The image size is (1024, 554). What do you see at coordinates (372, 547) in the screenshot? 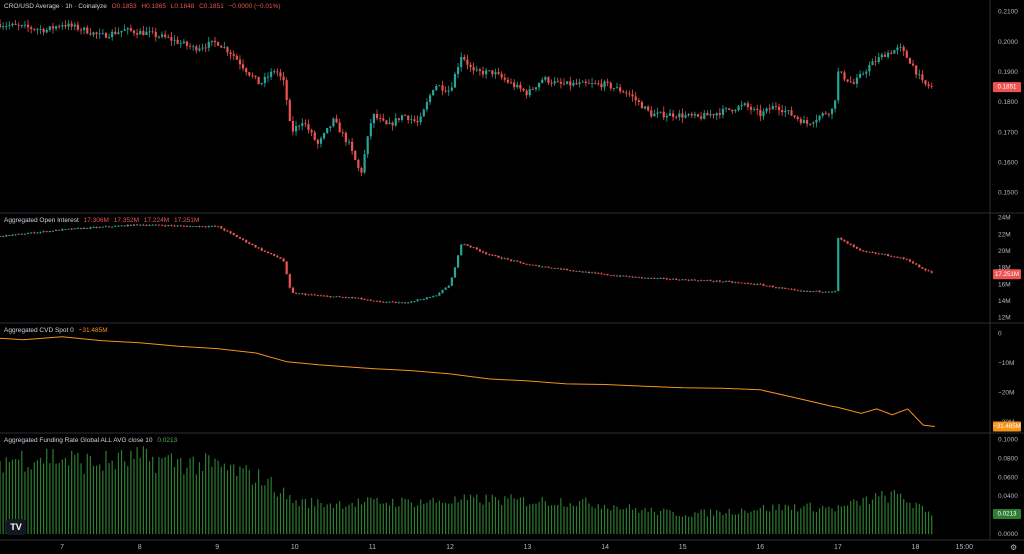
I see `x-tick-label: 11` at bounding box center [372, 547].